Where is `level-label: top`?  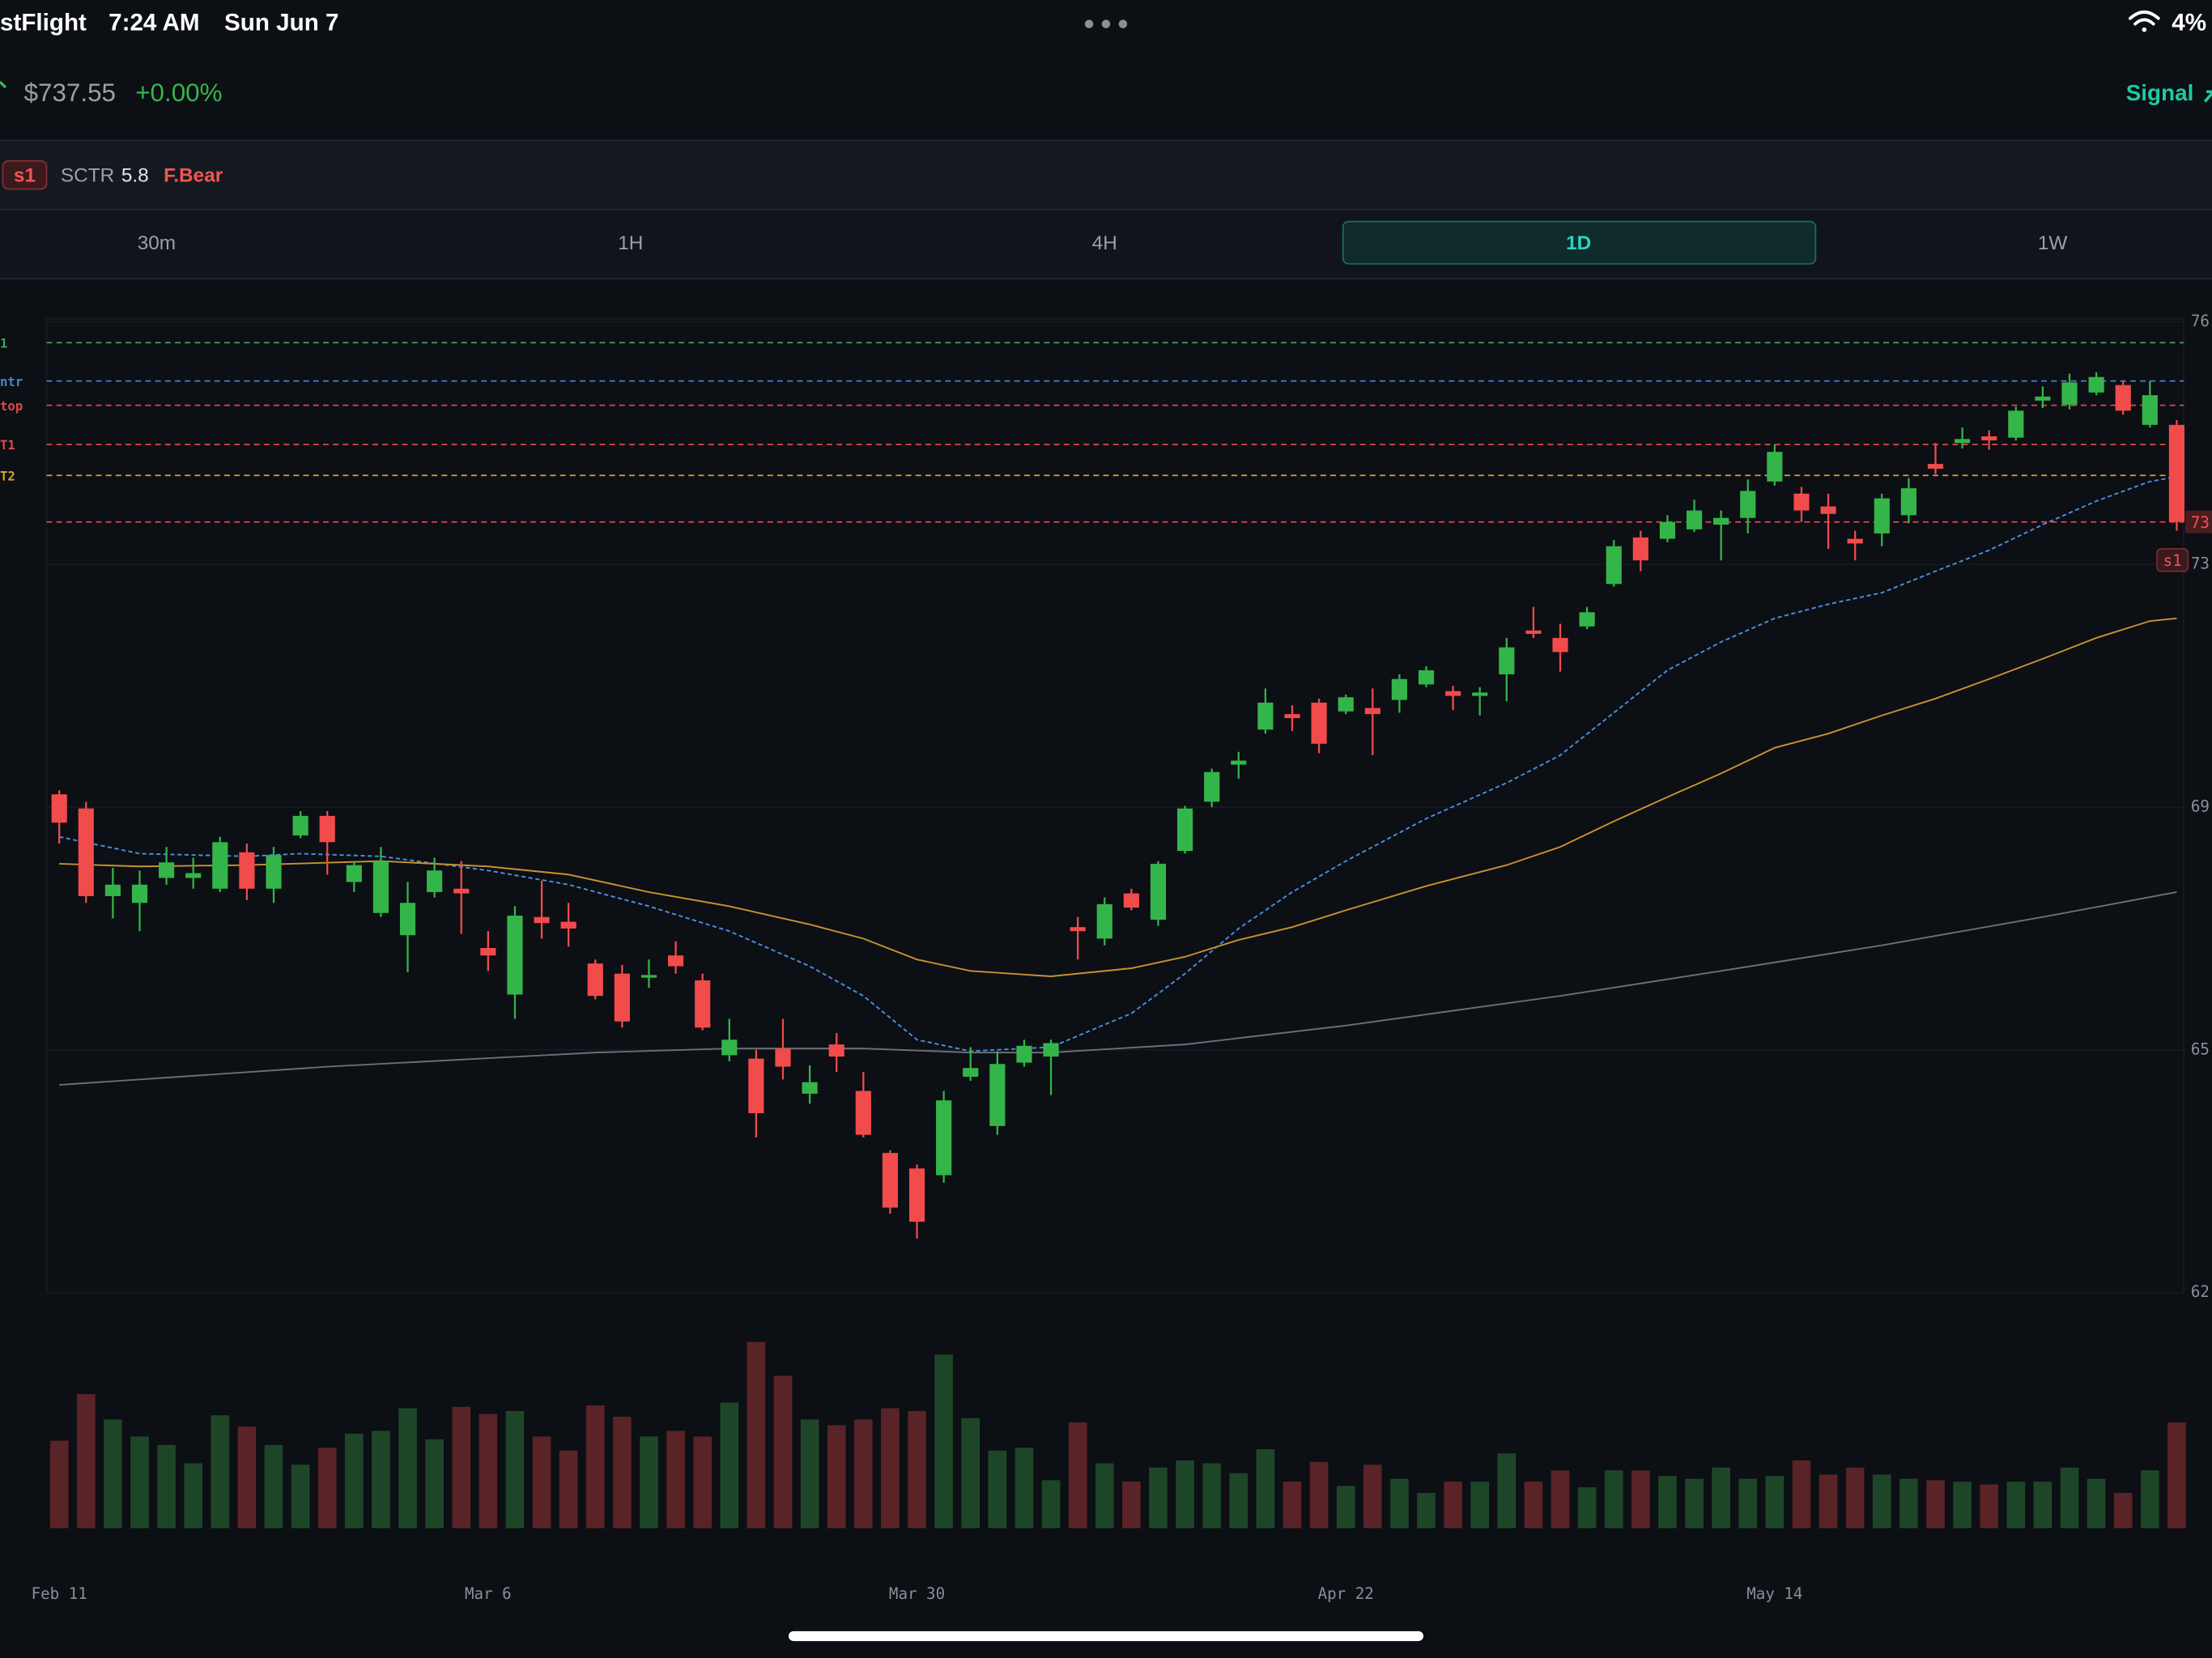
level-label: top is located at coordinates (12, 406).